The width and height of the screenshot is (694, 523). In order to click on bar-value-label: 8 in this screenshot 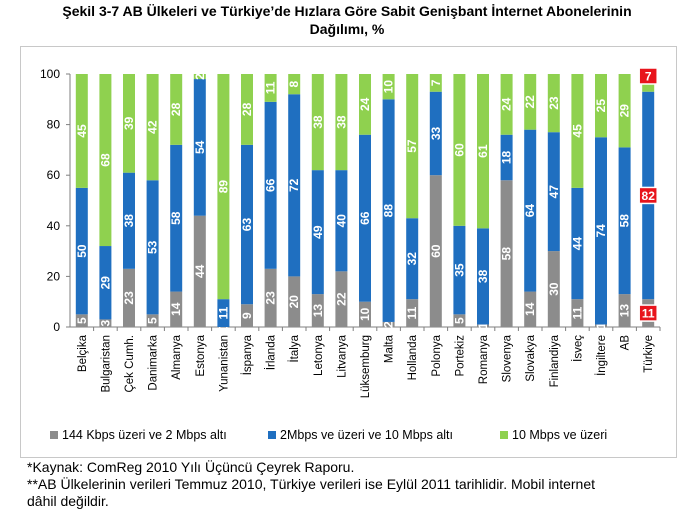, I will do `click(294, 83)`.